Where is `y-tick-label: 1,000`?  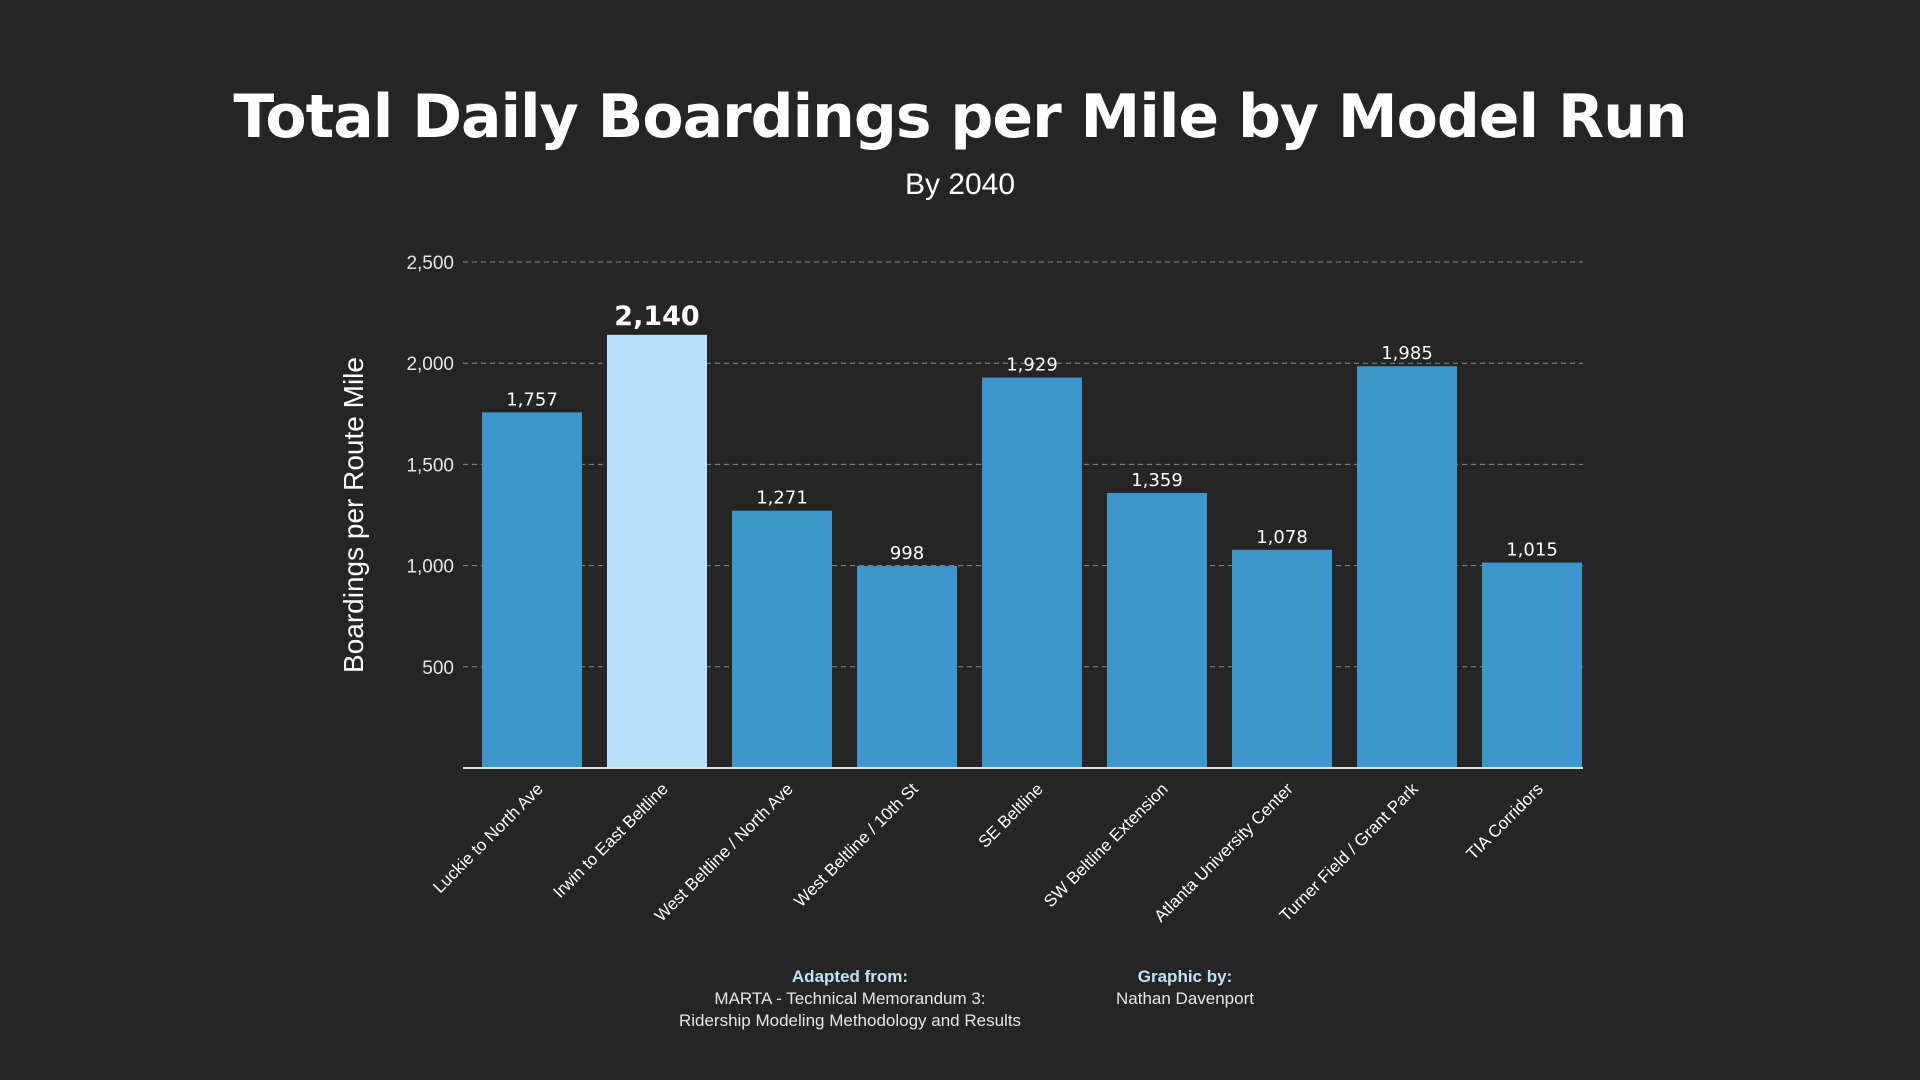 y-tick-label: 1,000 is located at coordinates (430, 567).